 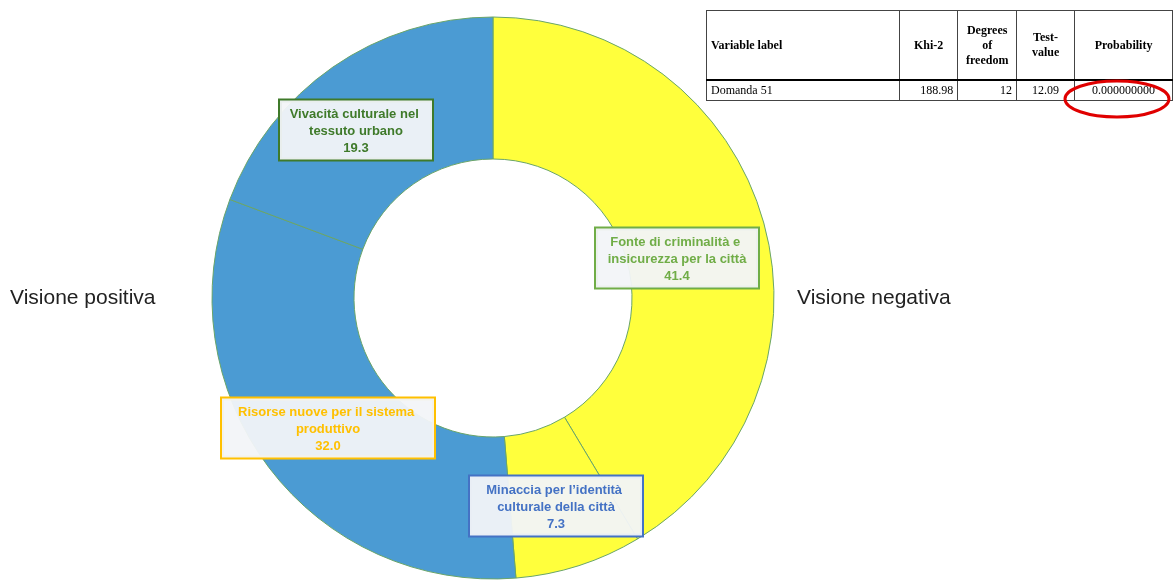 What do you see at coordinates (556, 523) in the screenshot?
I see `data-label: 7.3` at bounding box center [556, 523].